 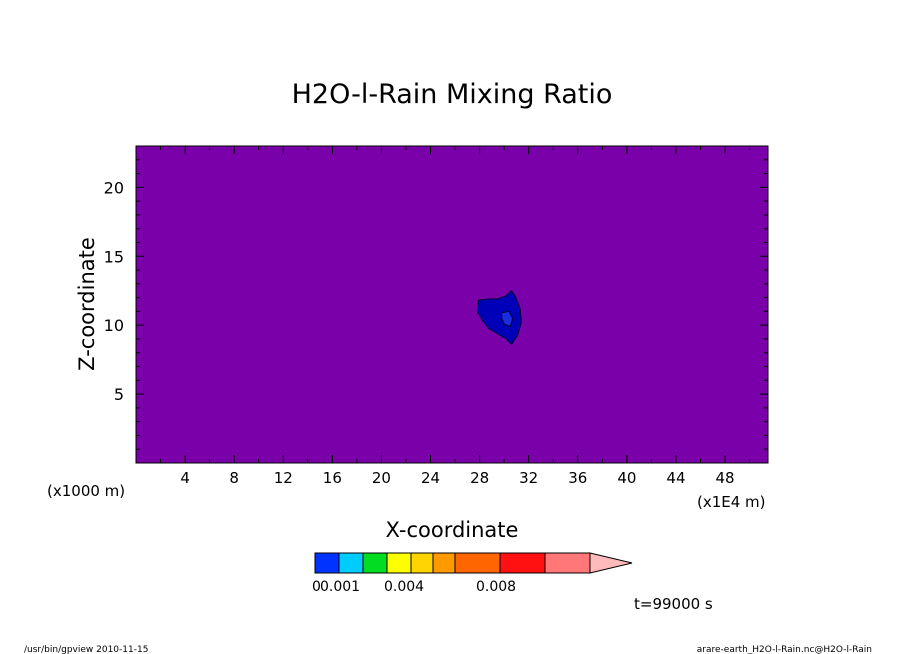 I want to click on y-tick-label: 10, so click(x=114, y=325).